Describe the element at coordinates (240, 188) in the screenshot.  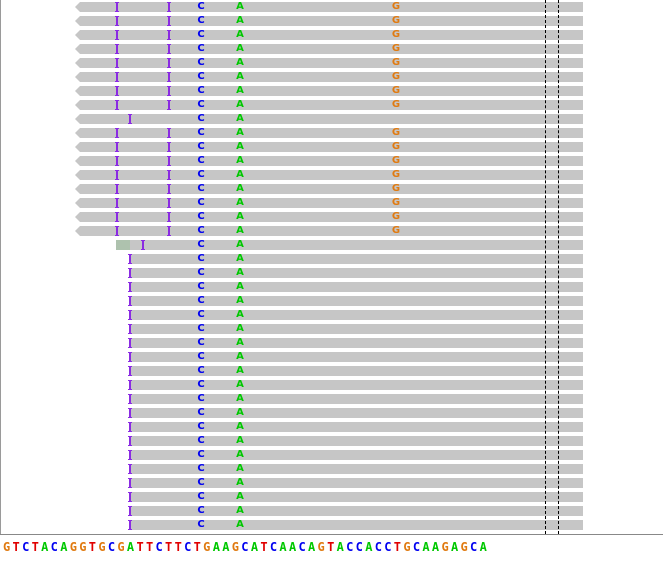
I see `mismatch-base: A` at that location.